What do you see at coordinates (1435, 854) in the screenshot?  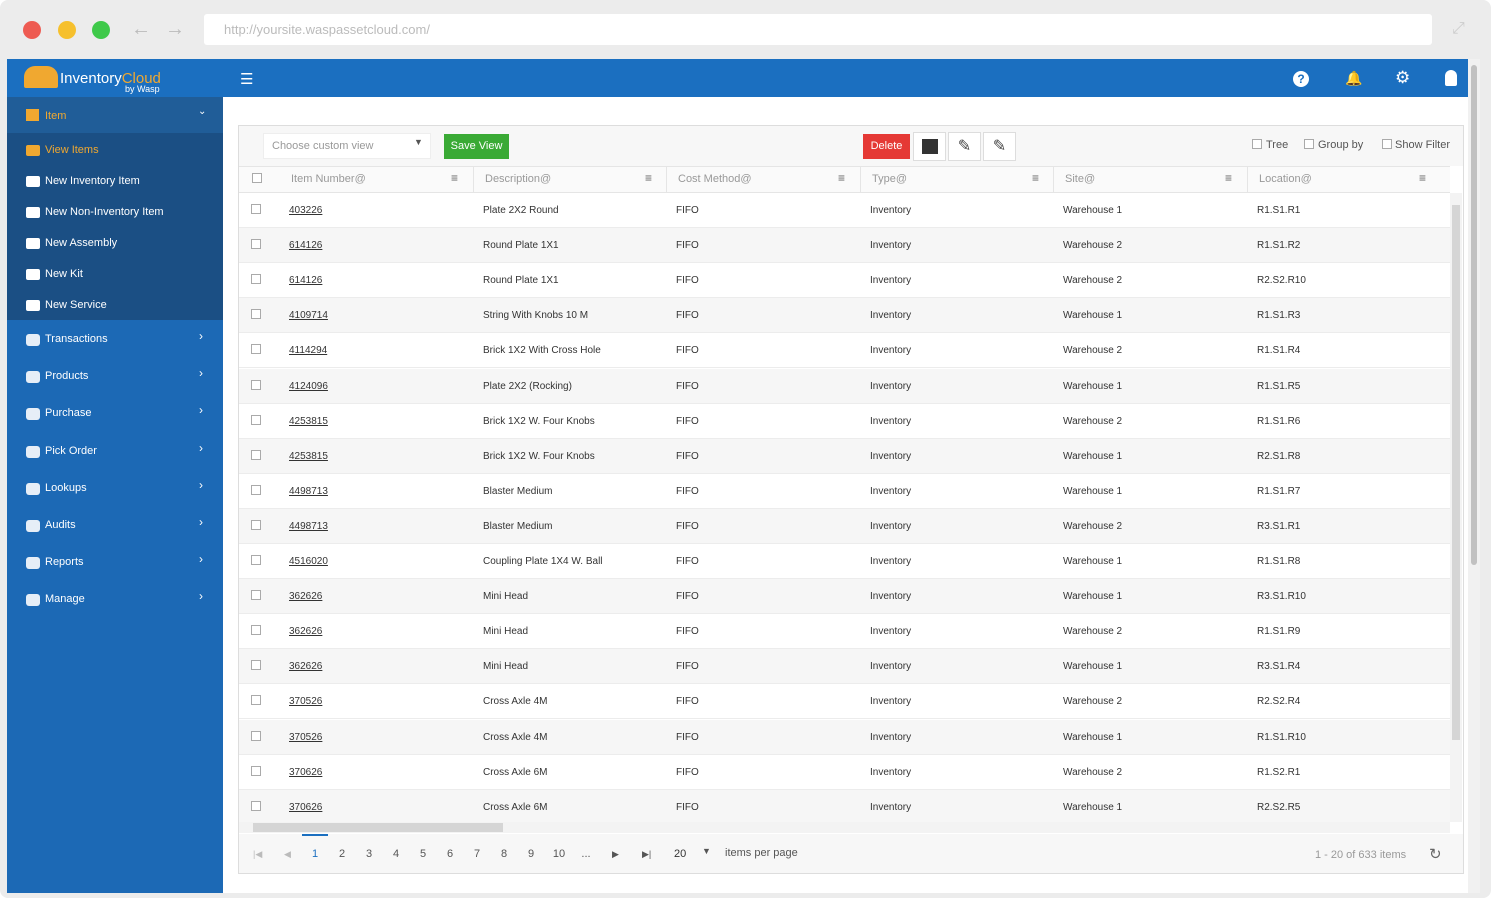 I see `refresh-button: ↻` at bounding box center [1435, 854].